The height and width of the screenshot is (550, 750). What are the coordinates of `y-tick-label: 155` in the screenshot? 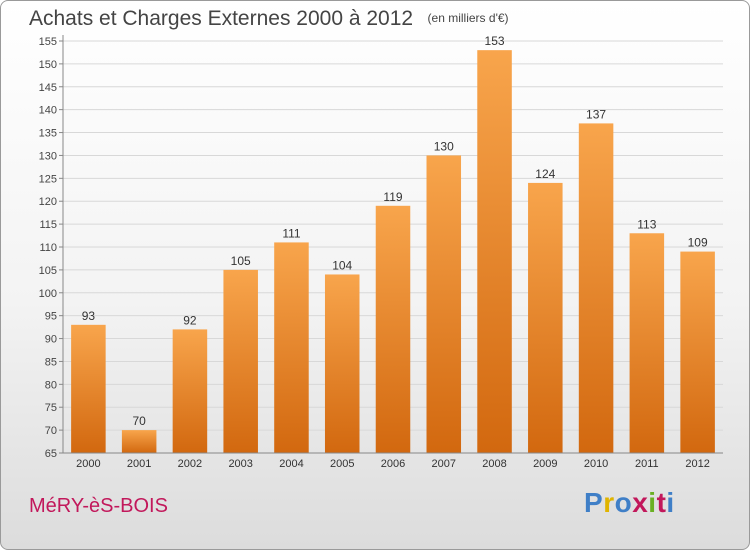 It's located at (48, 42).